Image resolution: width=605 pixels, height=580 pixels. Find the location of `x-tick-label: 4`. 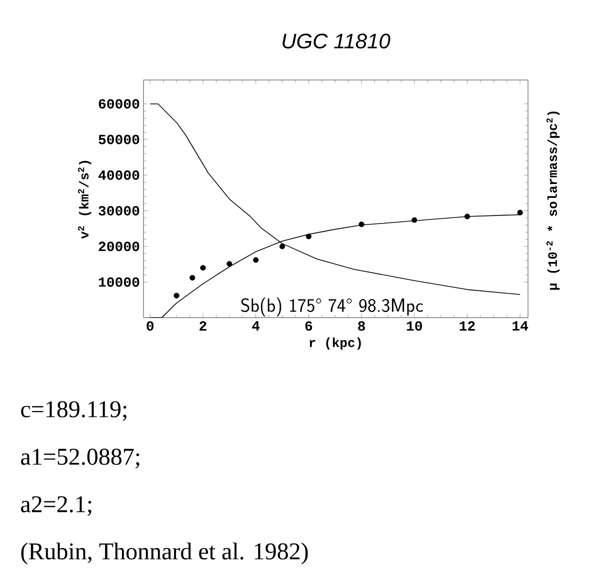

x-tick-label: 4 is located at coordinates (256, 325).